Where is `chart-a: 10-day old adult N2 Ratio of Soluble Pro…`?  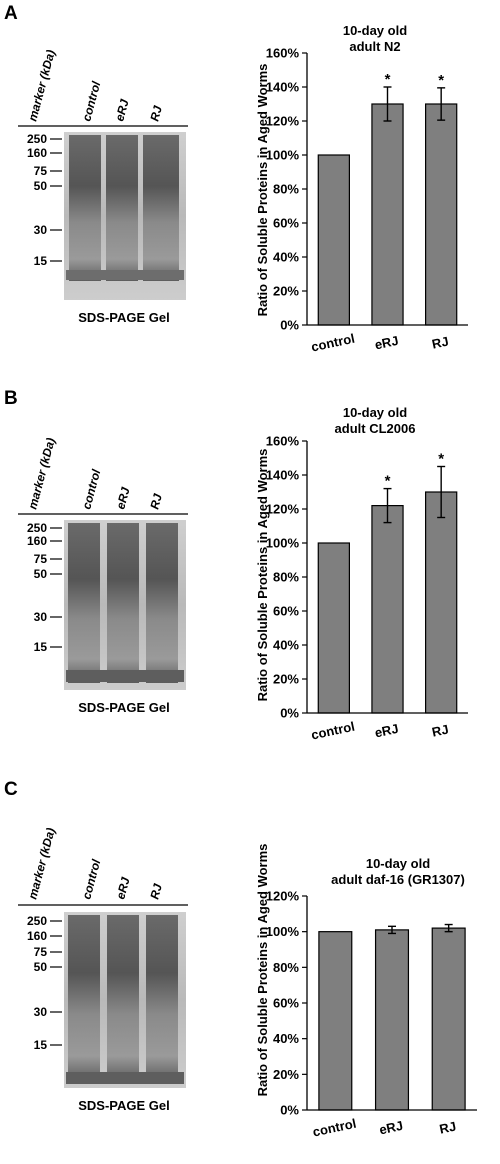
chart-a: 10-day old adult N2 Ratio of Soluble Pro… is located at coordinates (361, 189).